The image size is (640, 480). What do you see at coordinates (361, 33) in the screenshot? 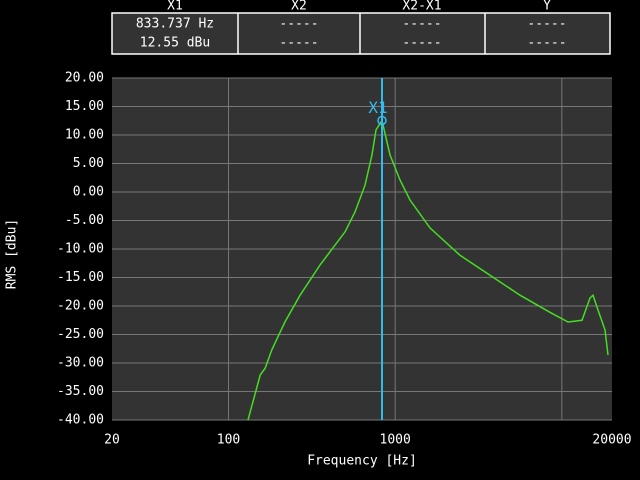
I see `readout-box` at bounding box center [361, 33].